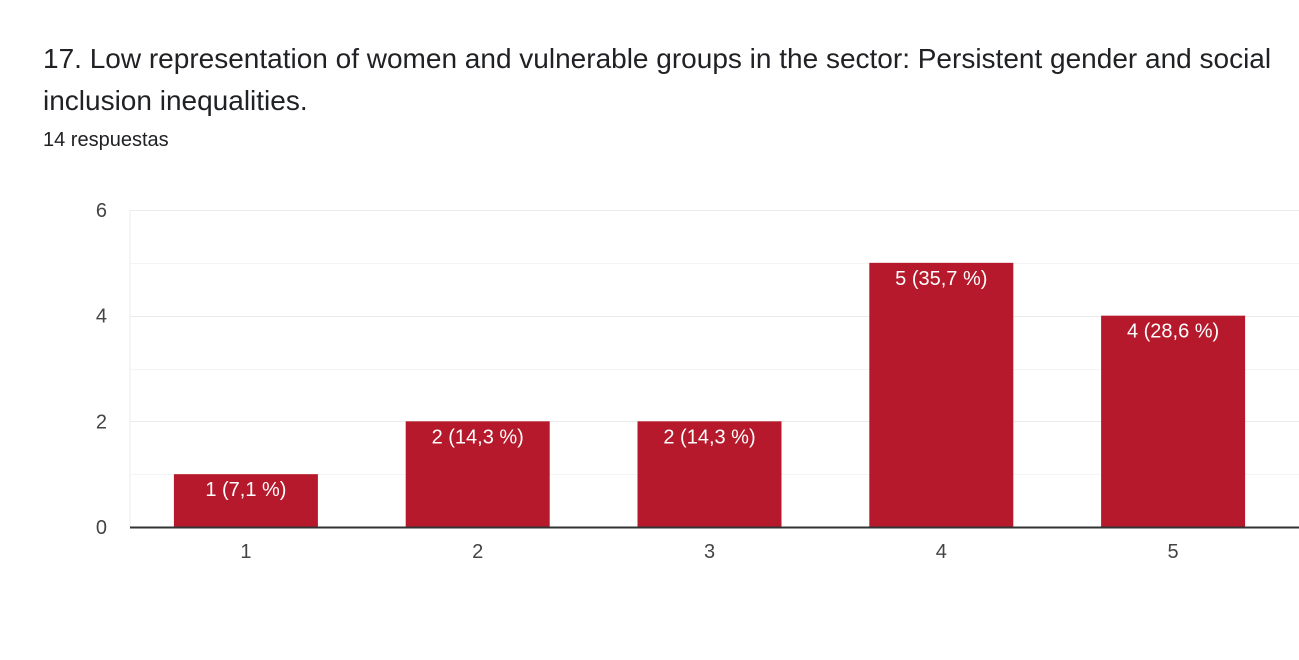 The width and height of the screenshot is (1299, 660). I want to click on x-tick-label: 2, so click(477, 552).